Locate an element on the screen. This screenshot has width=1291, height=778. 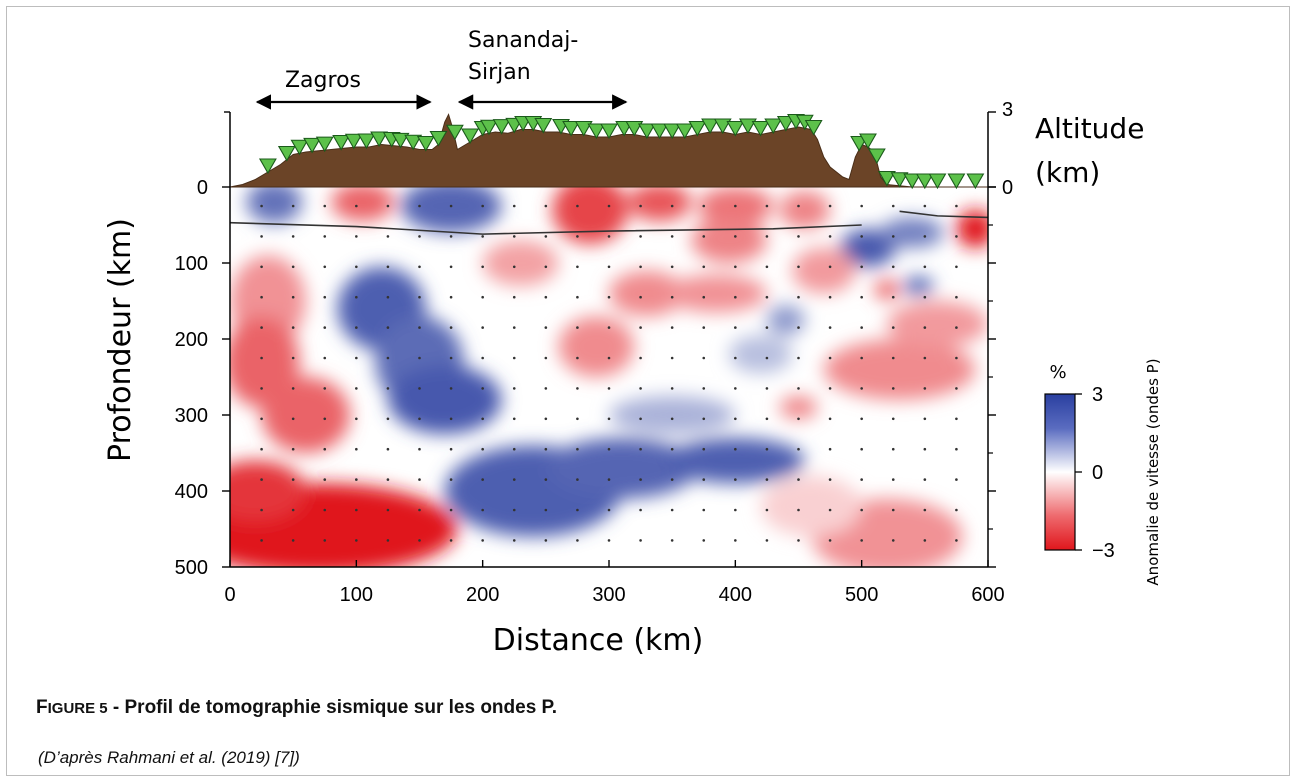
seismic-stations is located at coordinates (621, 151).